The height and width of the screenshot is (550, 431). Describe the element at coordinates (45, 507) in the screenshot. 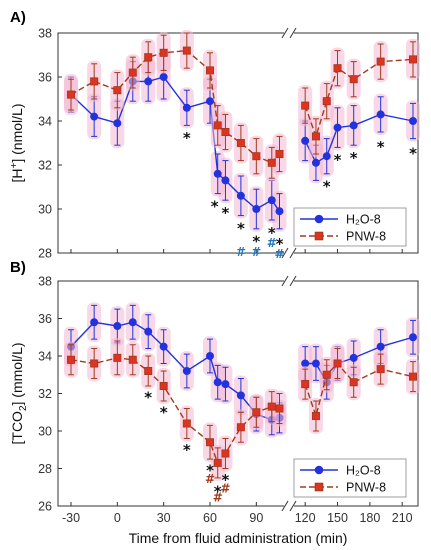

I see `y-tick-label: 26` at that location.